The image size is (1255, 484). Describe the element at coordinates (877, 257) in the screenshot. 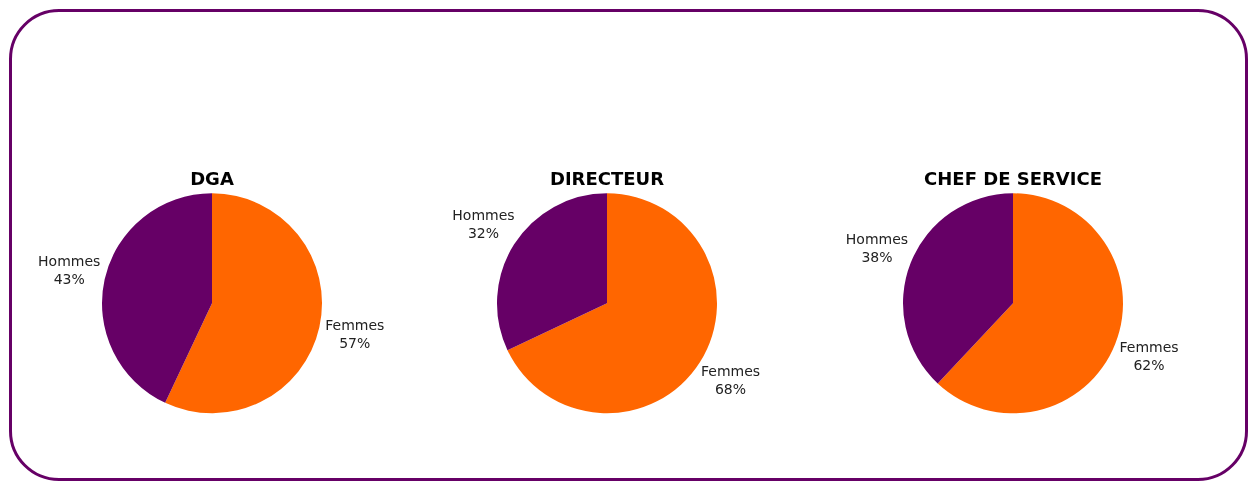

I see `data-label: 38%` at that location.